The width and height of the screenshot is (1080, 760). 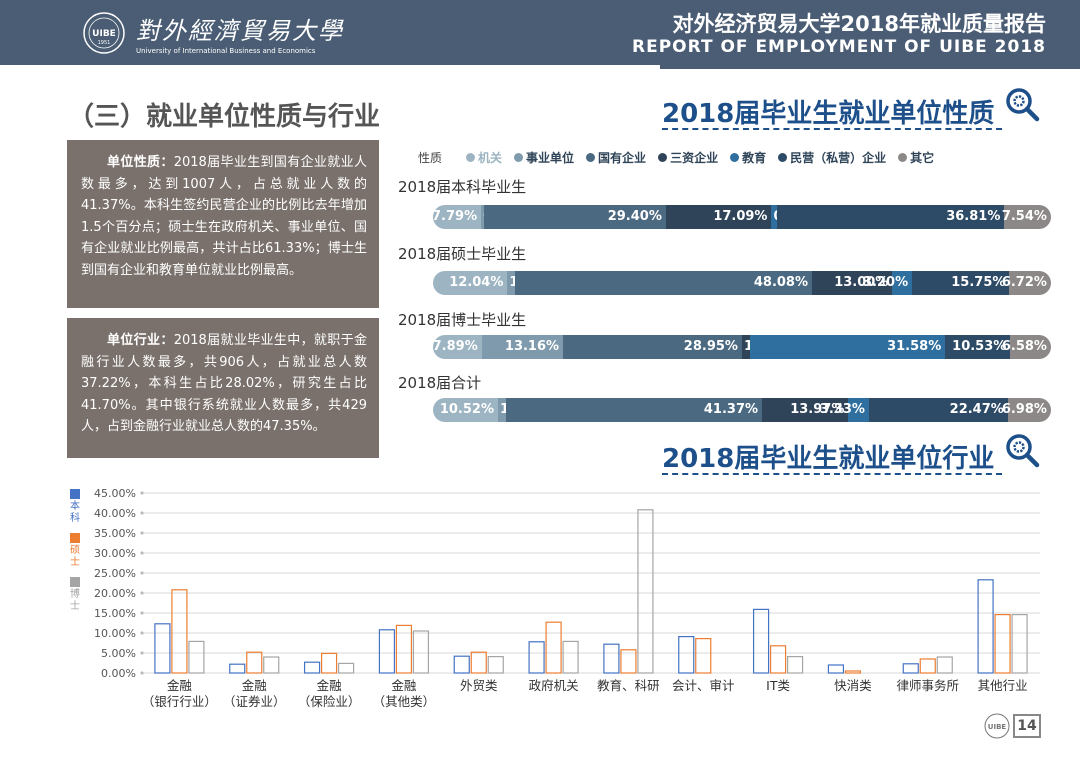 I want to click on segment-value-label: 29.40%, so click(x=634, y=216).